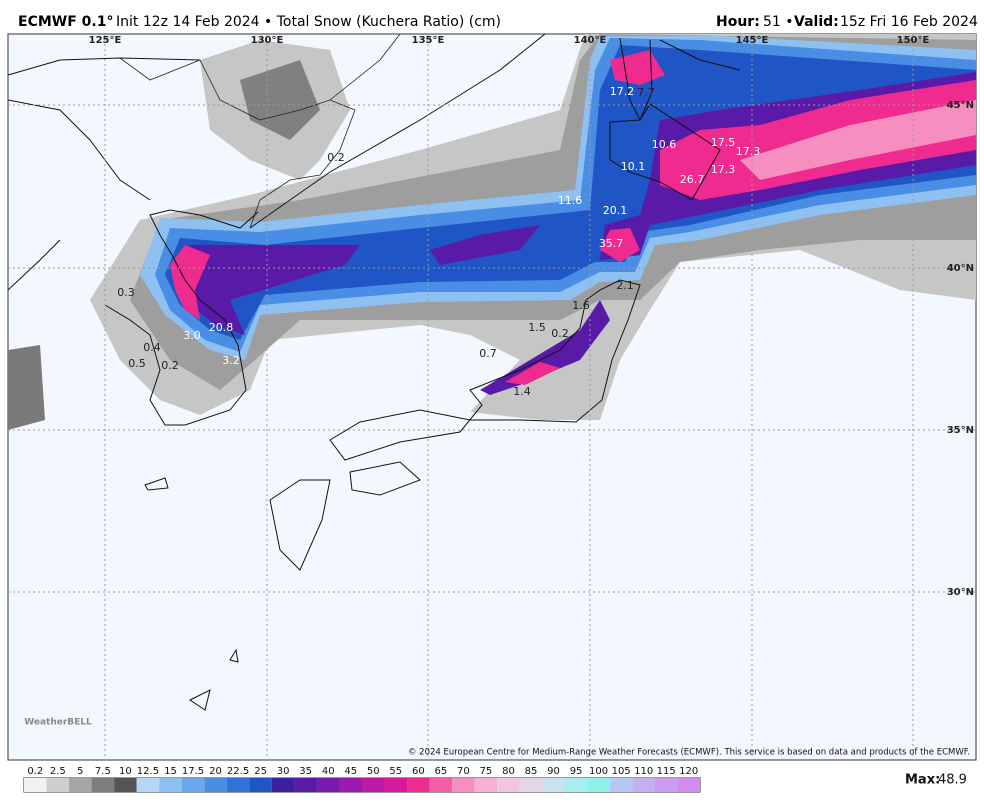 The image size is (984, 812). I want to click on colorbar-label: 0.2, so click(35, 771).